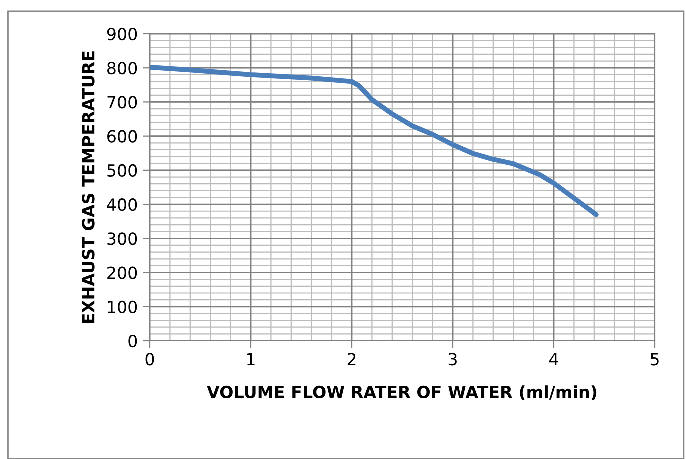 Image resolution: width=686 pixels, height=459 pixels. Describe the element at coordinates (251, 359) in the screenshot. I see `x-tick-label: 1` at that location.